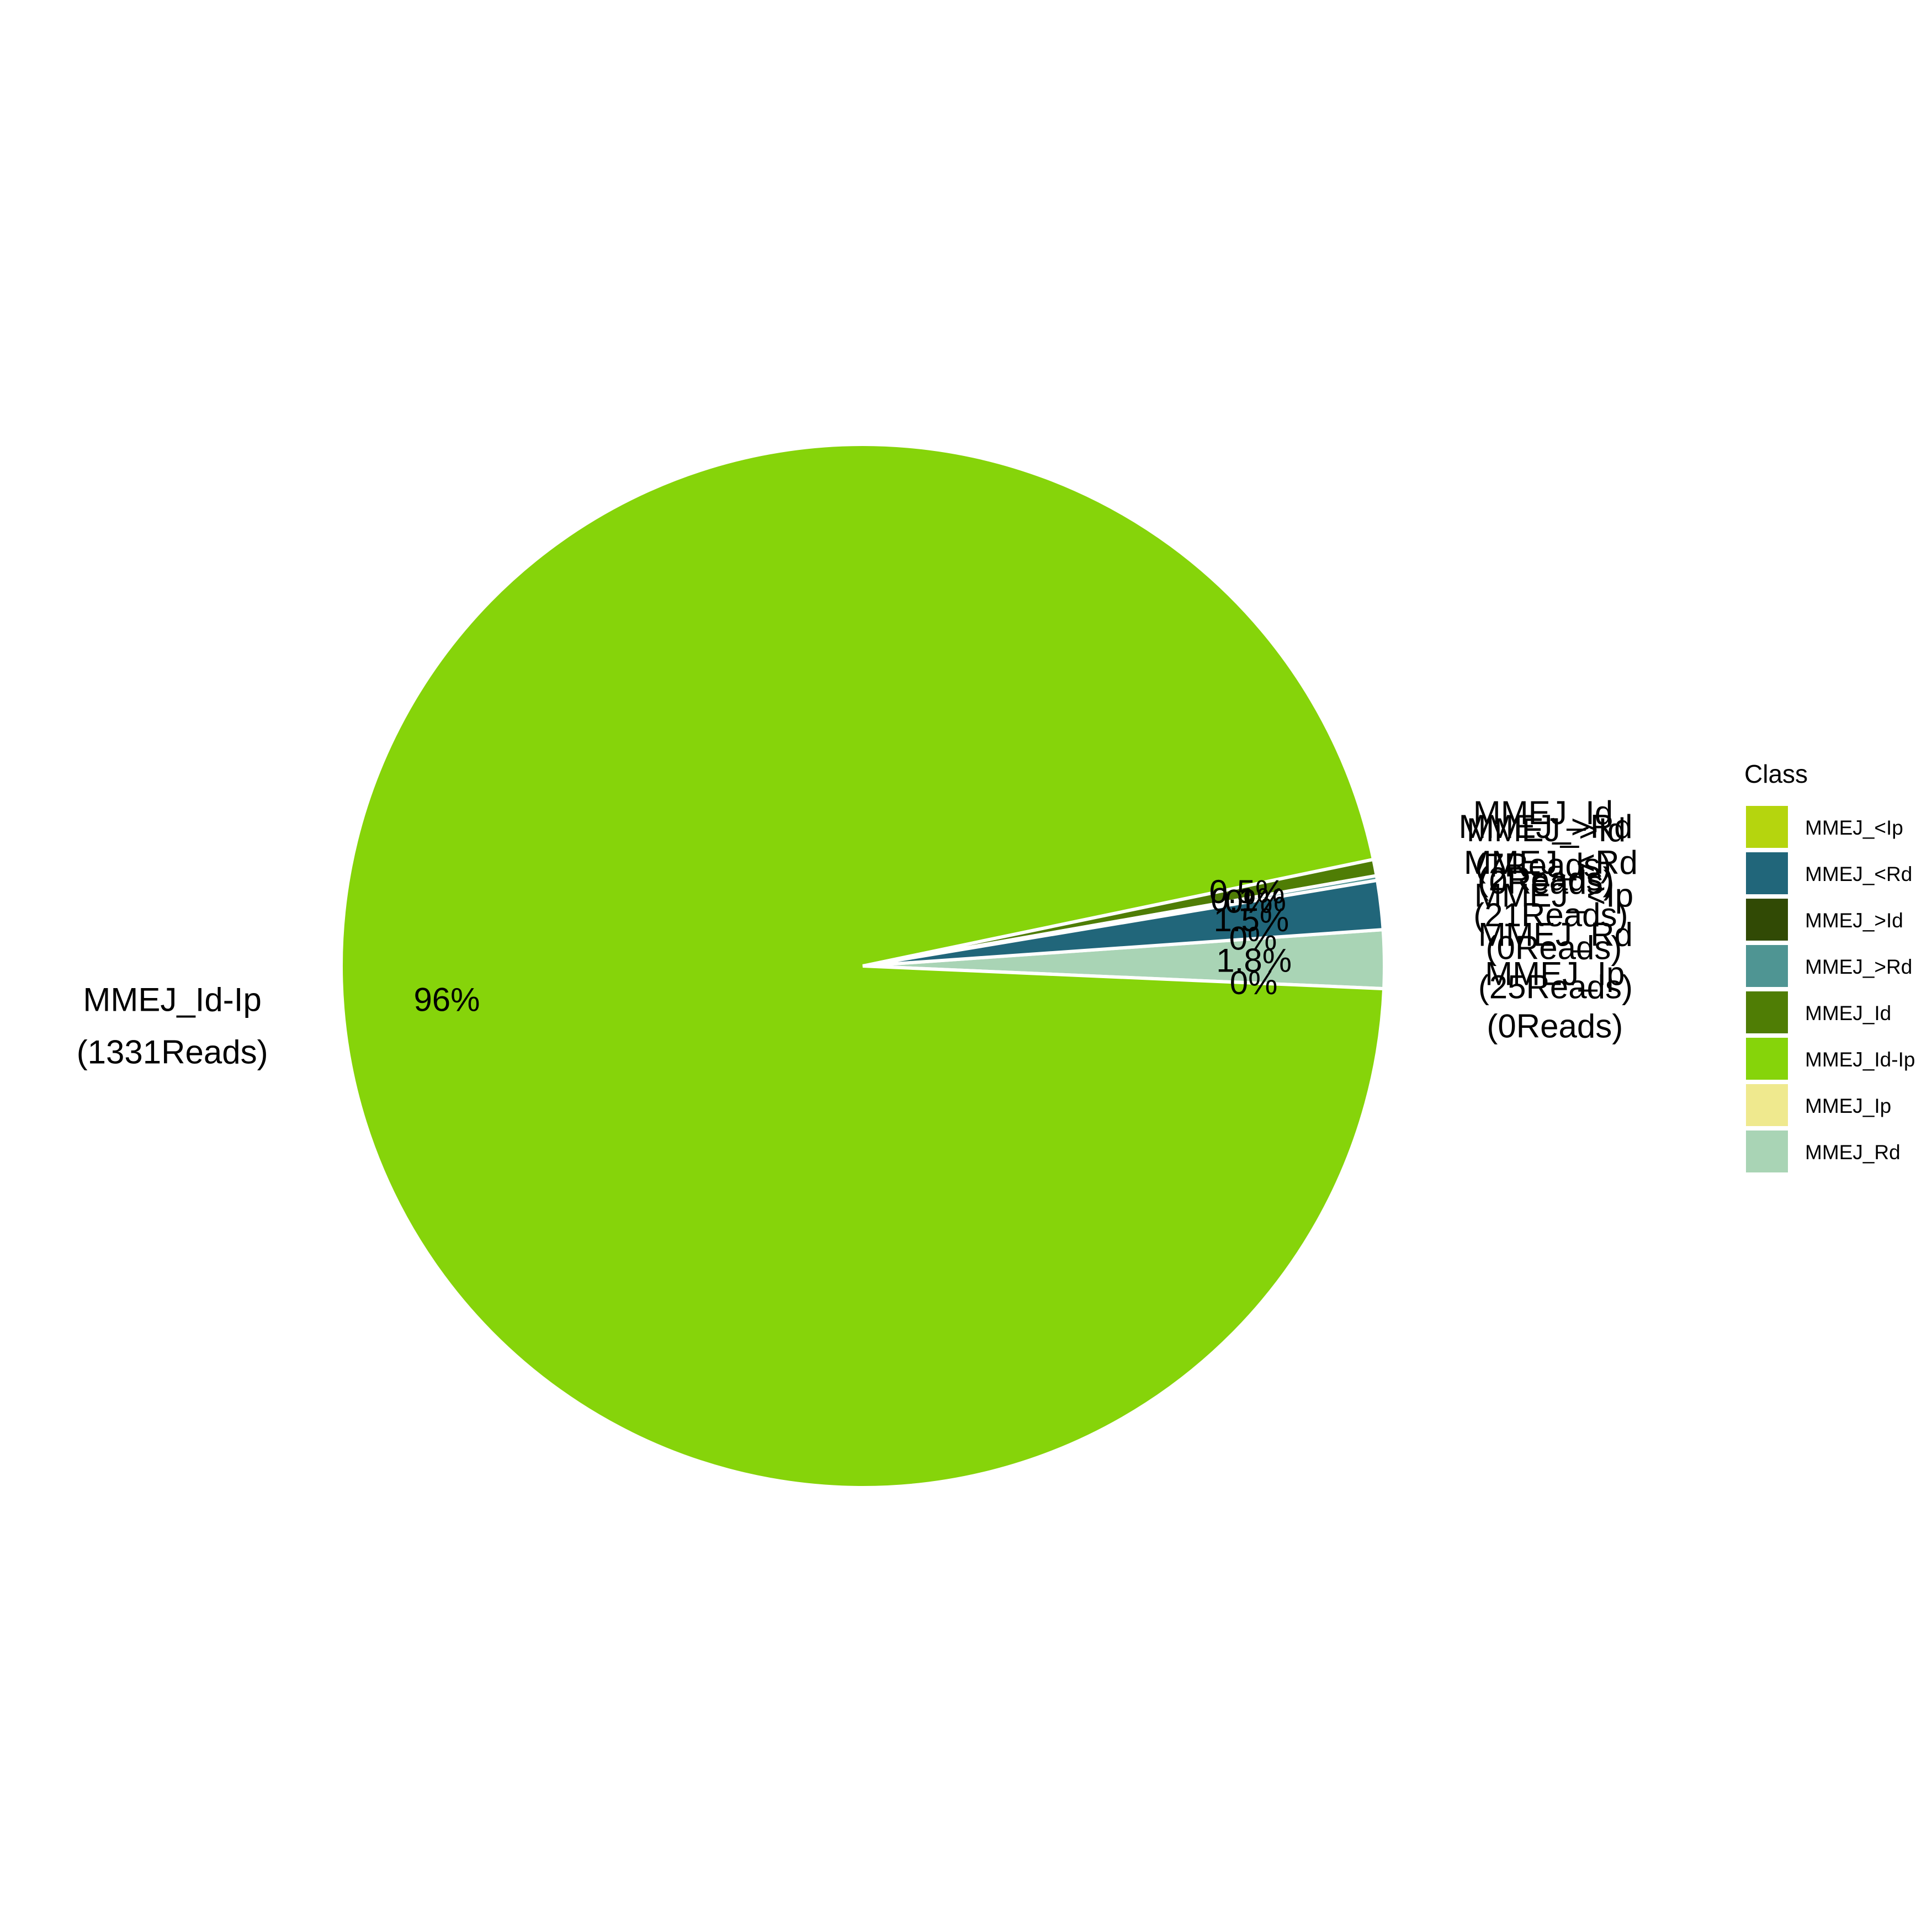 The width and height of the screenshot is (1932, 1932). Describe the element at coordinates (1543, 813) in the screenshot. I see `slice-name-label: MMEJ_Id` at that location.